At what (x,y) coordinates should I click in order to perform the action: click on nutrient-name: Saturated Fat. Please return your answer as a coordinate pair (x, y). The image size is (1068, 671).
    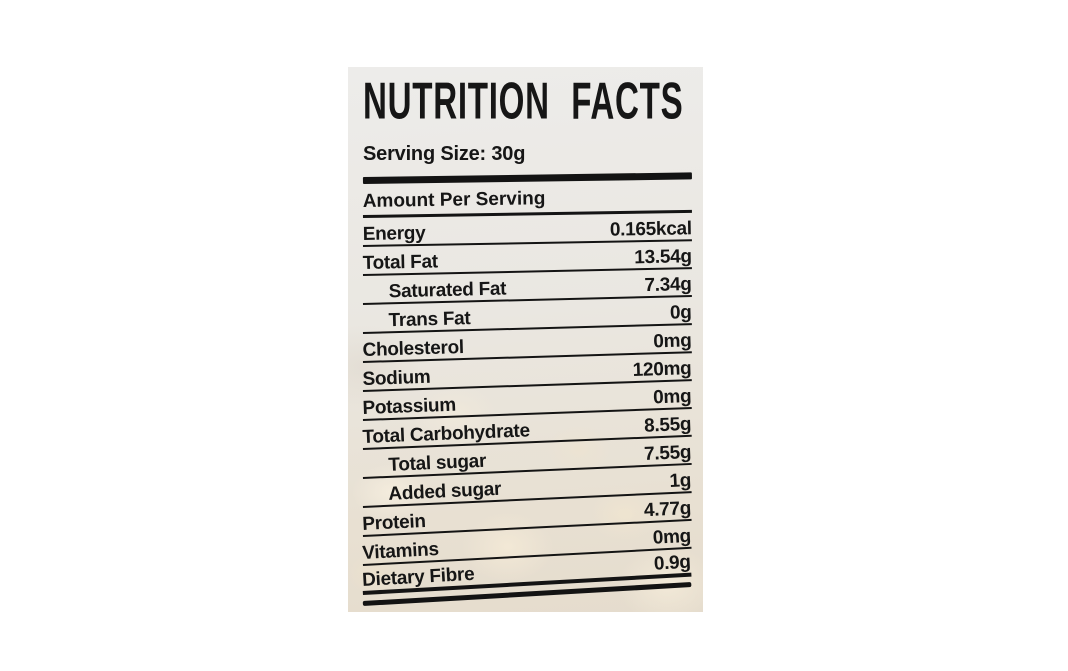
    Looking at the image, I should click on (447, 290).